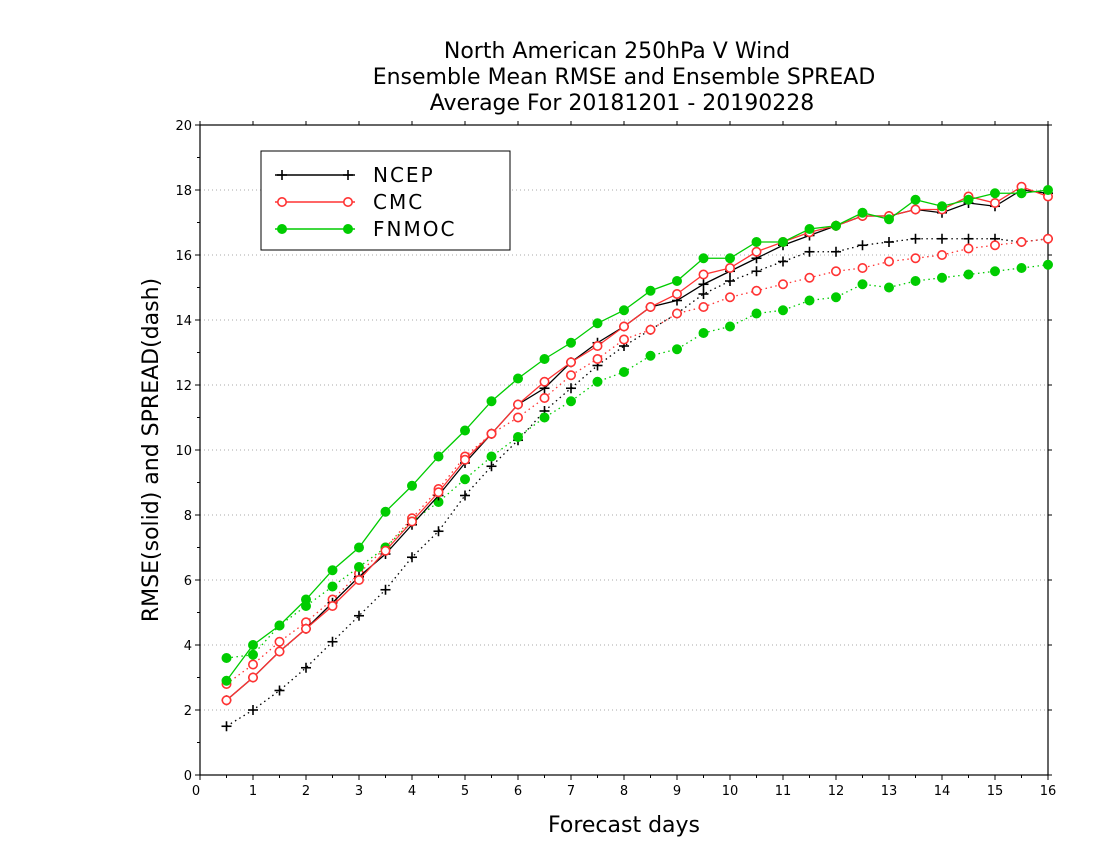 The image size is (1100, 850). Describe the element at coordinates (703, 284) in the screenshot. I see `point-ncep-rmse` at that location.